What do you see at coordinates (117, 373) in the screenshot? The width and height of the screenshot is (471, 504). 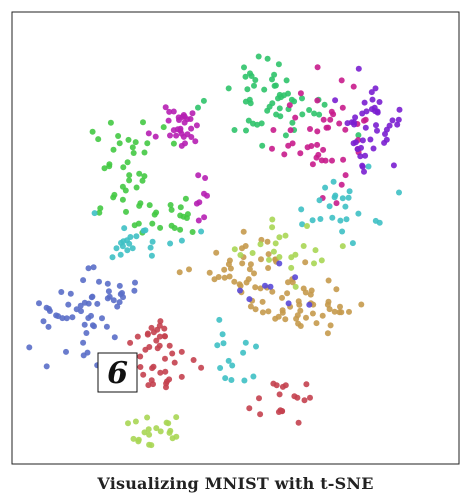 I see `digit-glyph: 6` at bounding box center [117, 373].